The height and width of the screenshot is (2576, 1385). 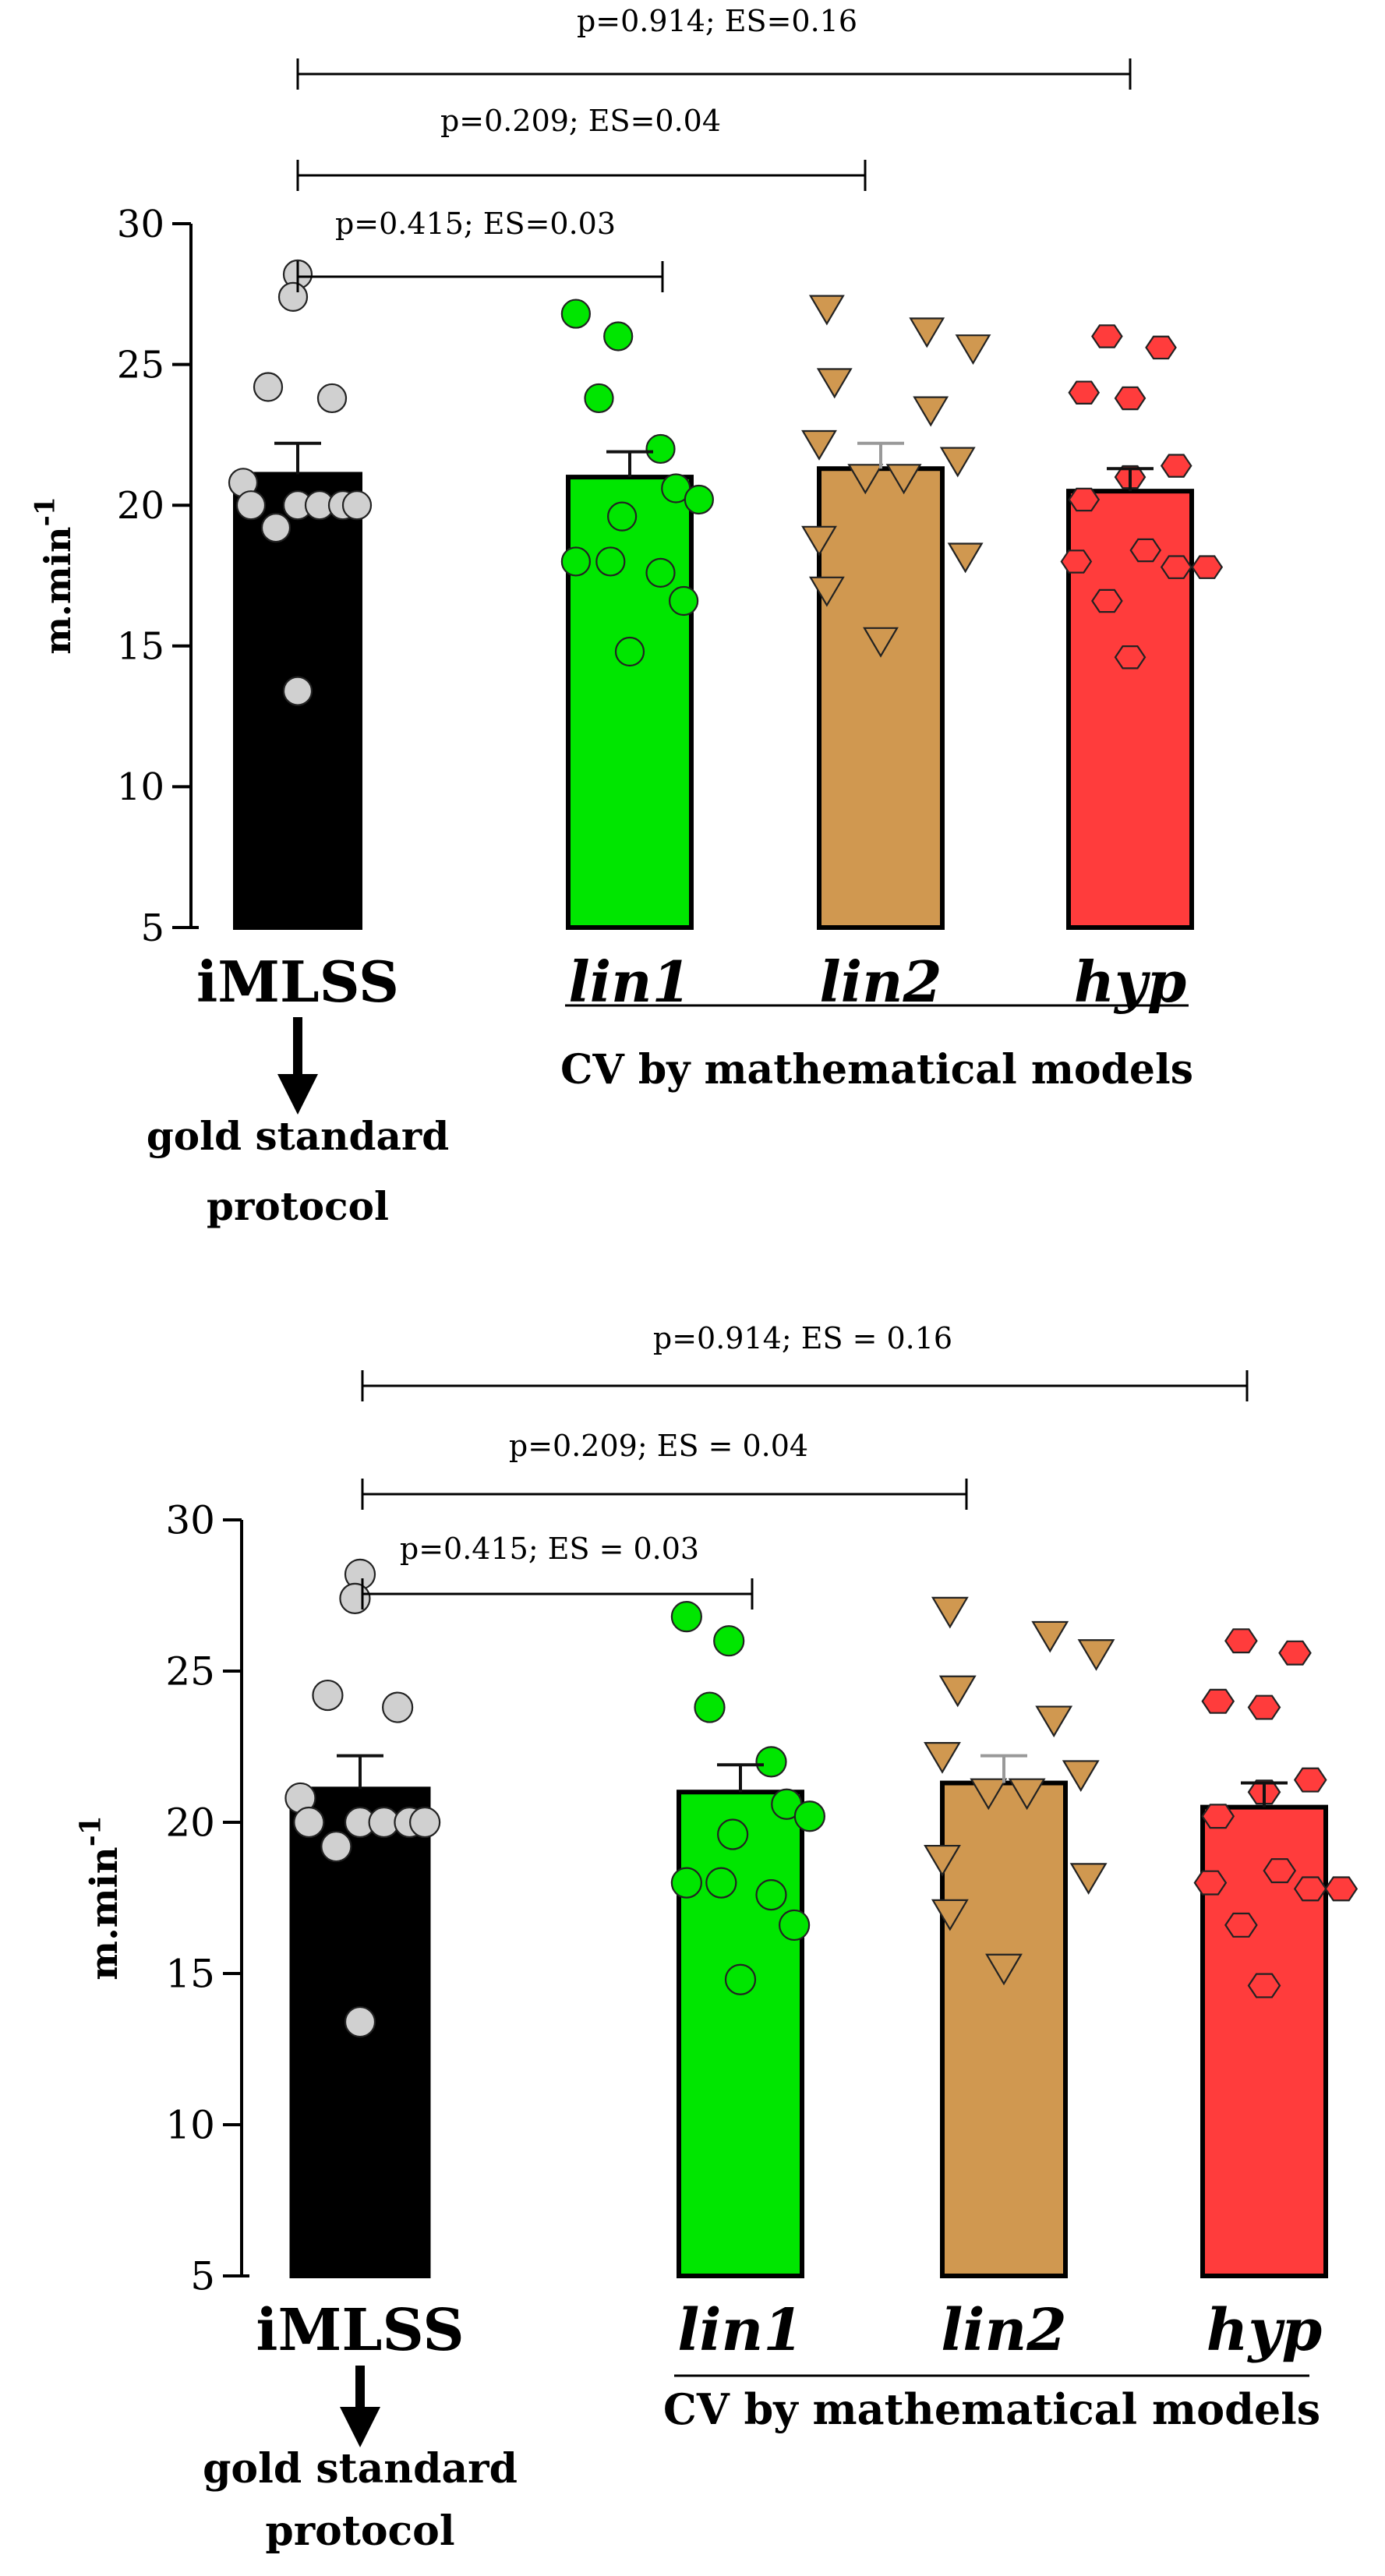 I want to click on y-axis-label-main: m.min, so click(x=104, y=1913).